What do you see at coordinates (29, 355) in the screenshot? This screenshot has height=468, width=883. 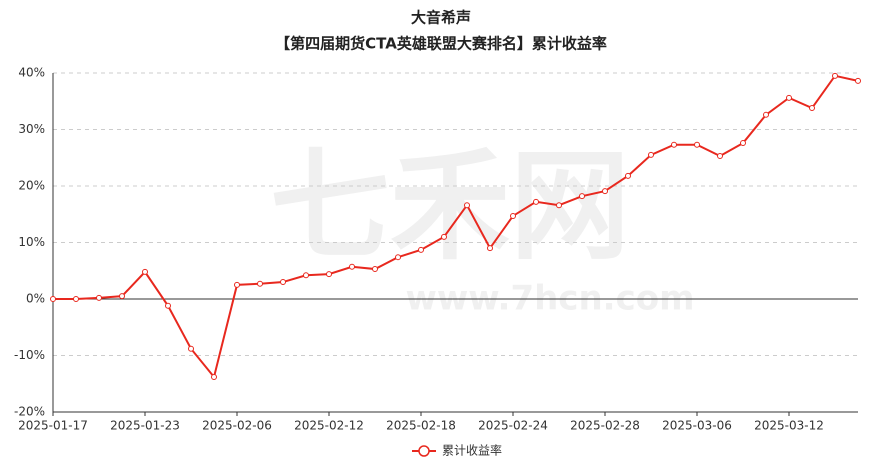 I see `y-tick-label: -10%` at bounding box center [29, 355].